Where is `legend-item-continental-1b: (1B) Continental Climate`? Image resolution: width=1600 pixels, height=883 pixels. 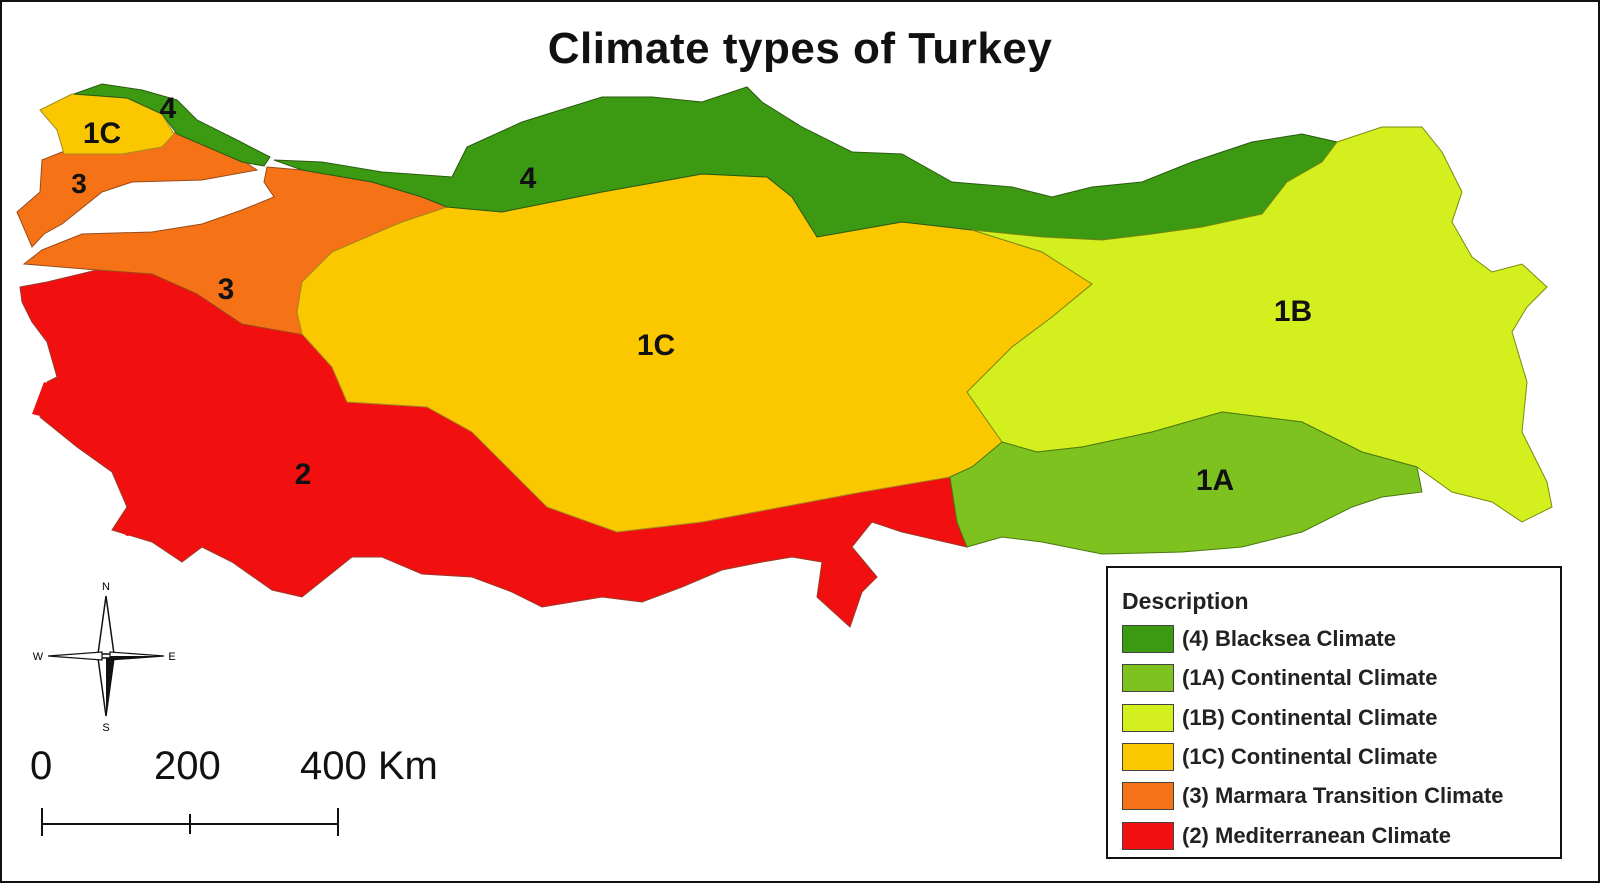 legend-item-continental-1b: (1B) Continental Climate is located at coordinates (1279, 718).